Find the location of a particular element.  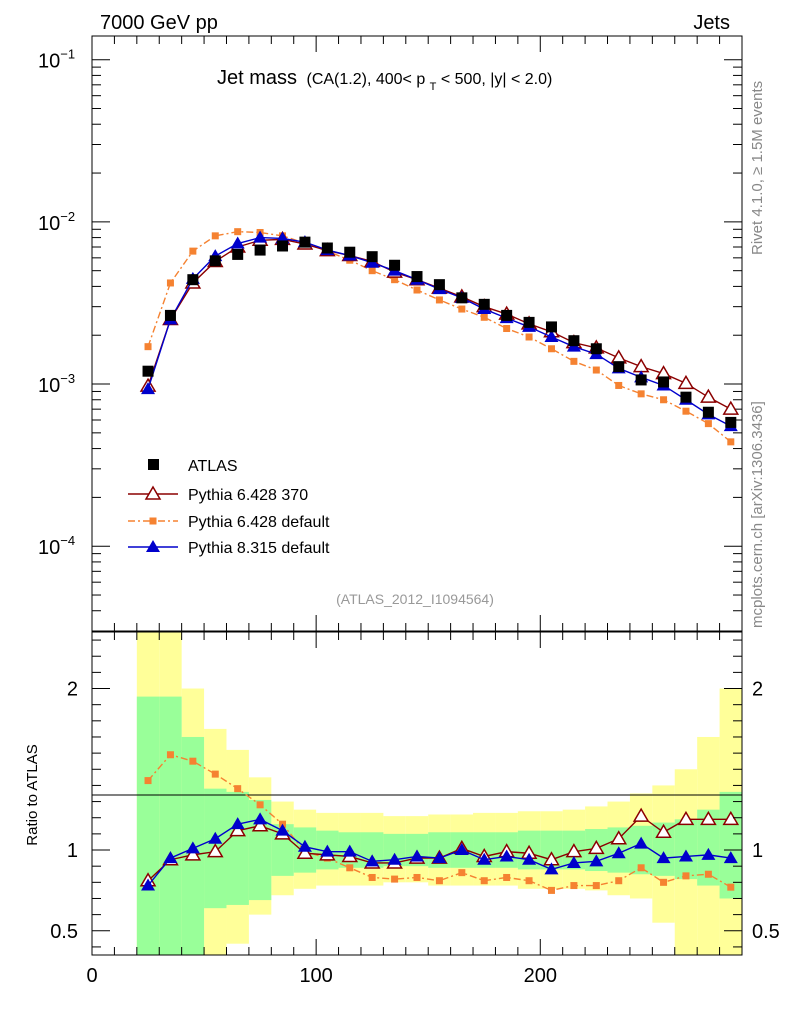

ratio-ytick-label-right: 1 is located at coordinates (757, 851).